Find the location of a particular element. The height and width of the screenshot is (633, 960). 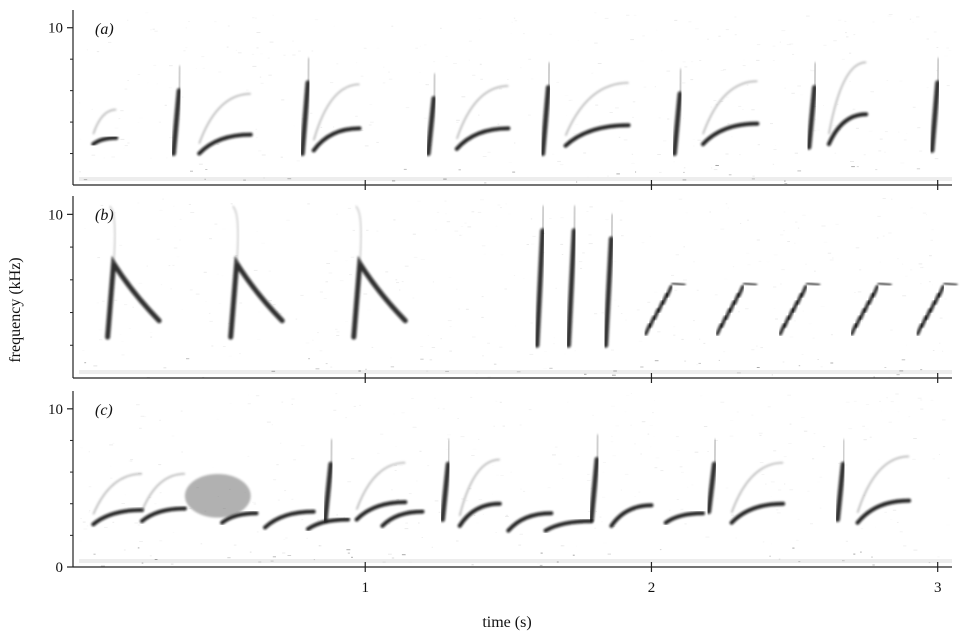

x-tick-label: 1 is located at coordinates (365, 588).